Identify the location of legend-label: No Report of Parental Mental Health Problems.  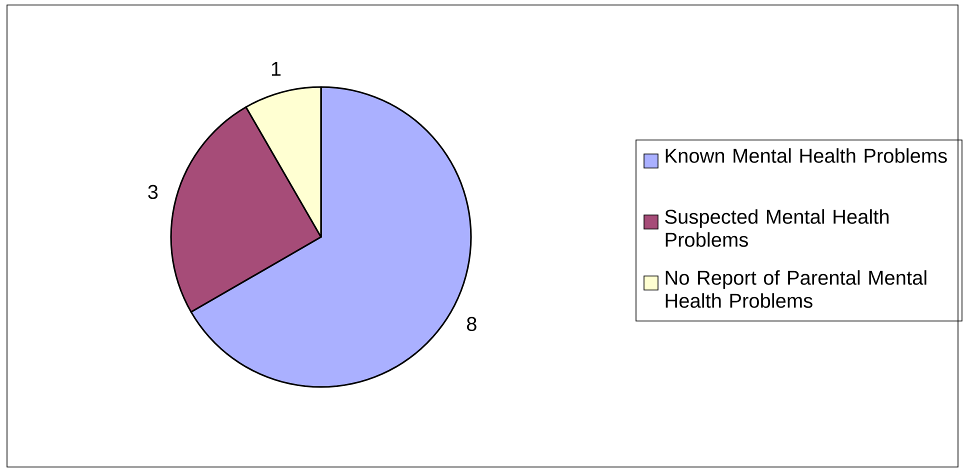
(796, 289).